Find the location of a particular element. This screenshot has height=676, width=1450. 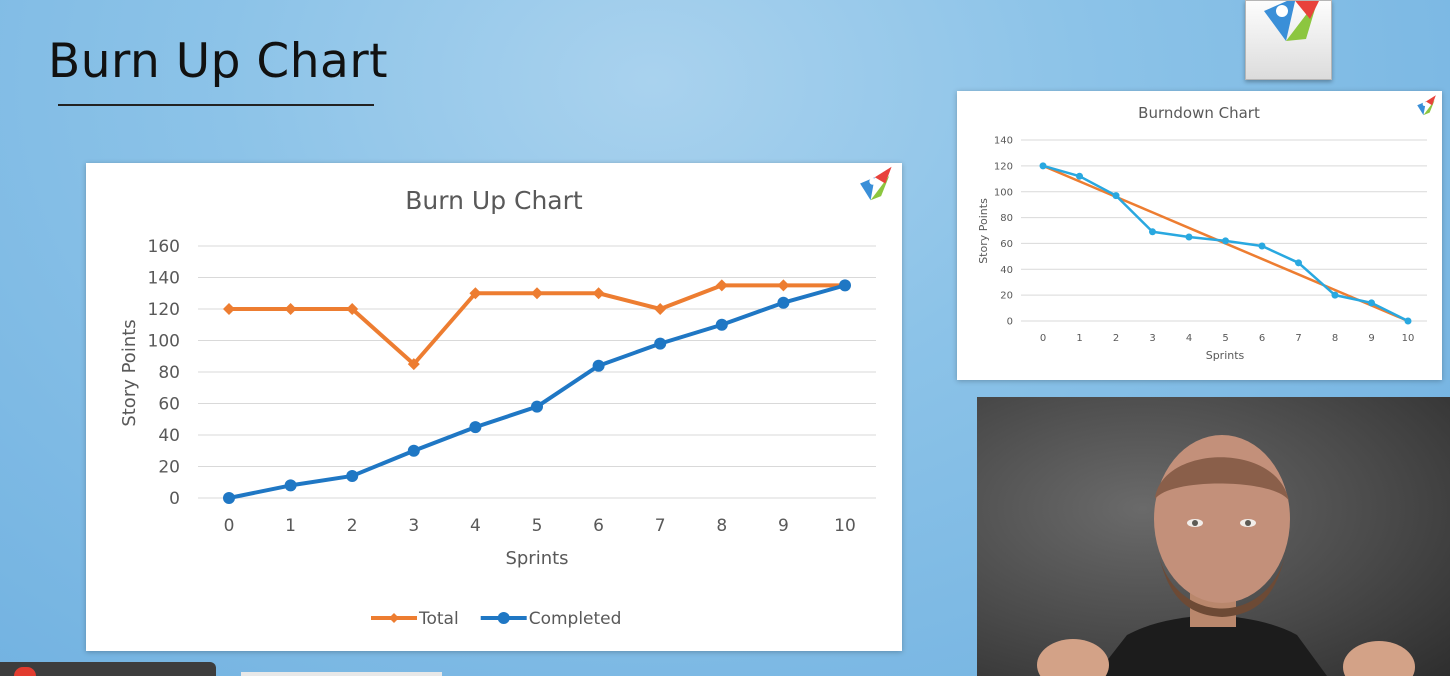

logo-green-shape is located at coordinates (1429, 108).